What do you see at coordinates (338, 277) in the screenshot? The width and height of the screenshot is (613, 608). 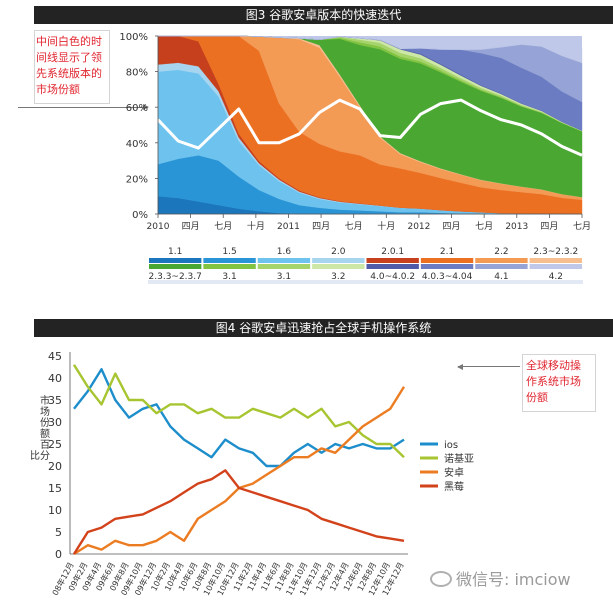 I see `area-legend-label: 3.2` at bounding box center [338, 277].